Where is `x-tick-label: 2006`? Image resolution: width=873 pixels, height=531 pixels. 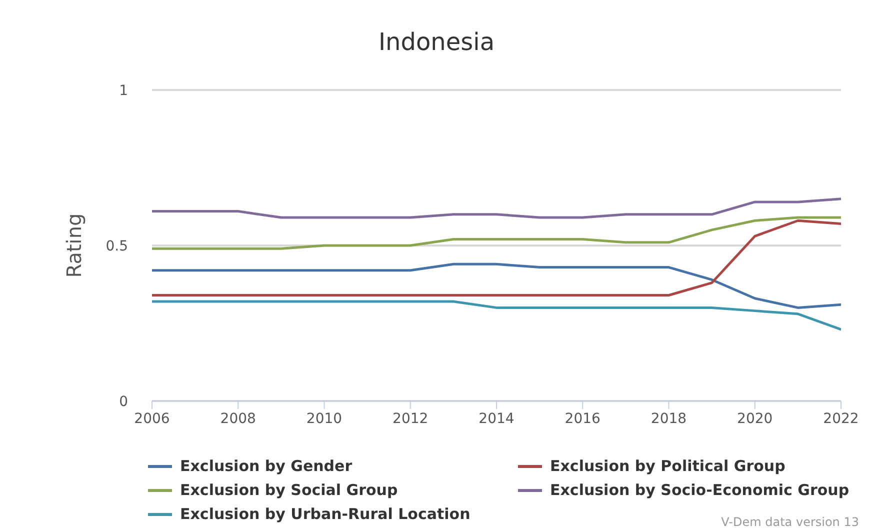 x-tick-label: 2006 is located at coordinates (152, 418).